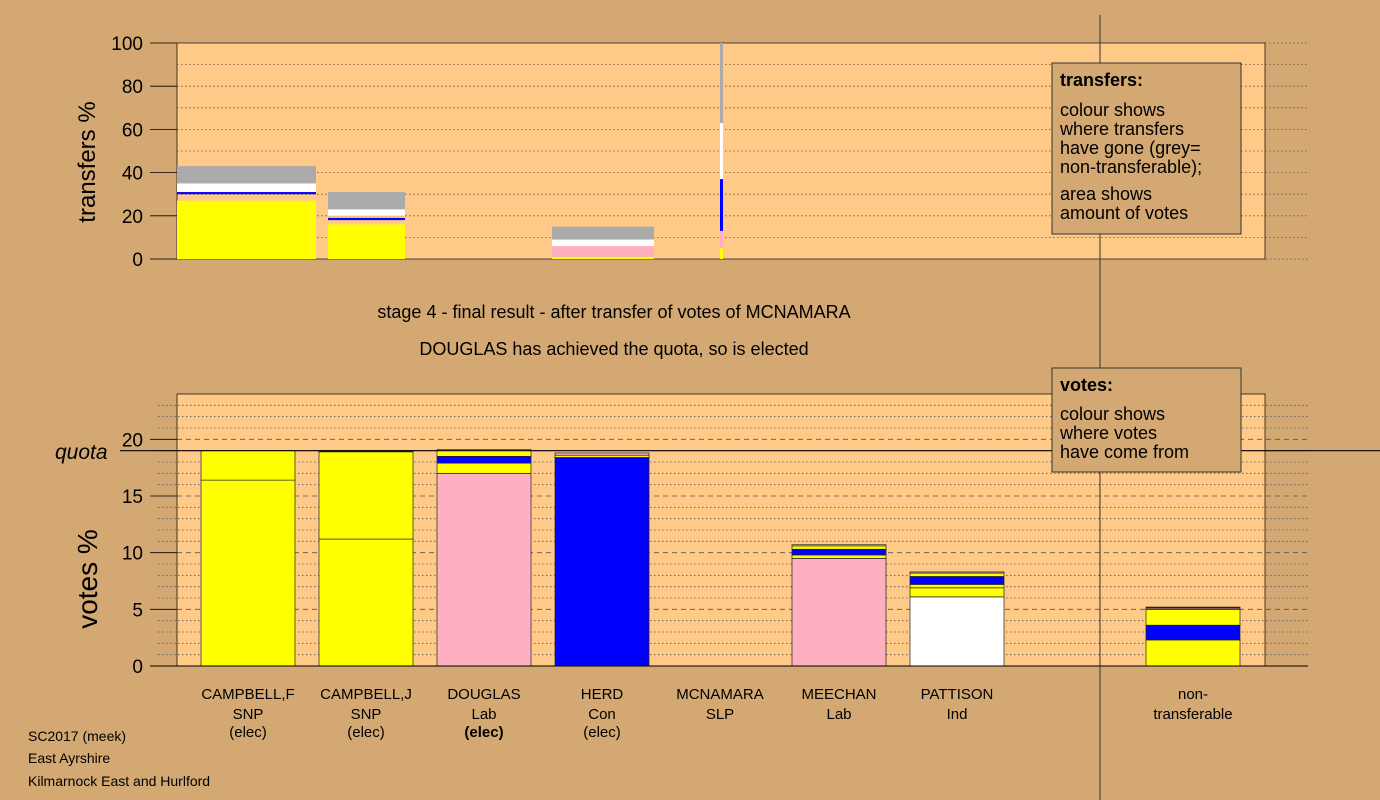 This screenshot has width=1380, height=800. I want to click on y-tick-label: 15, so click(132, 497).